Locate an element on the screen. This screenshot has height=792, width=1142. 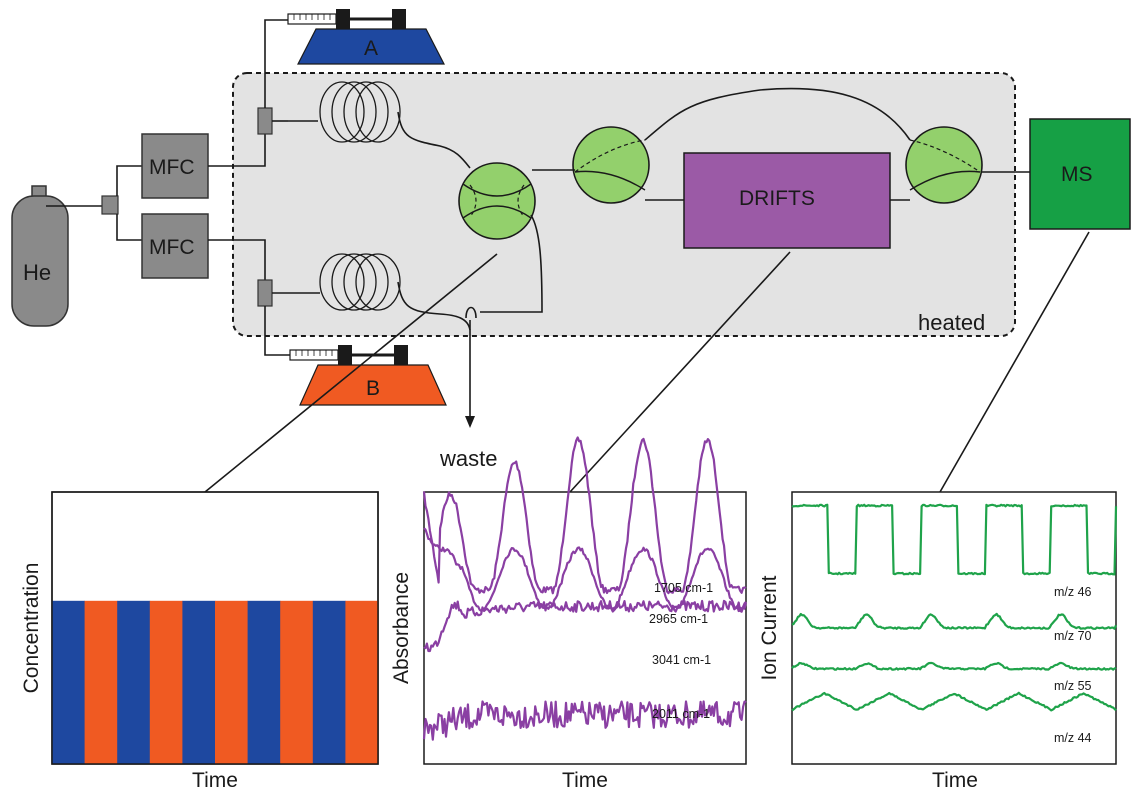
concentration-ylabel: Concentration is located at coordinates (31, 628).